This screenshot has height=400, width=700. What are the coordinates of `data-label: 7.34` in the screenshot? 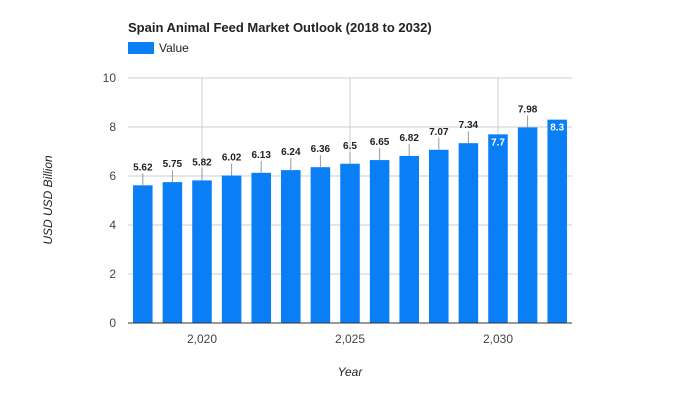 It's located at (469, 125).